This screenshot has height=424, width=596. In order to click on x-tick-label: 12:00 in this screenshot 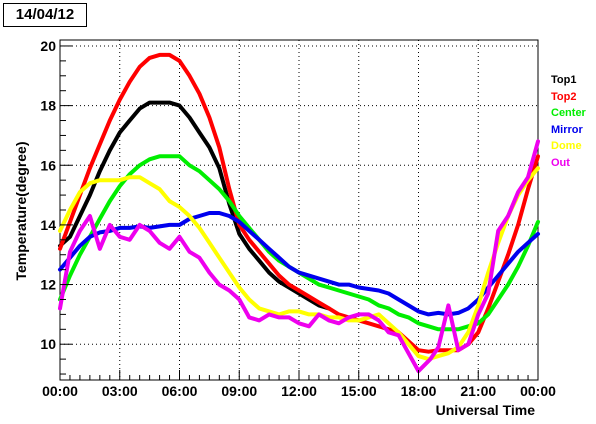, I will do `click(299, 391)`.